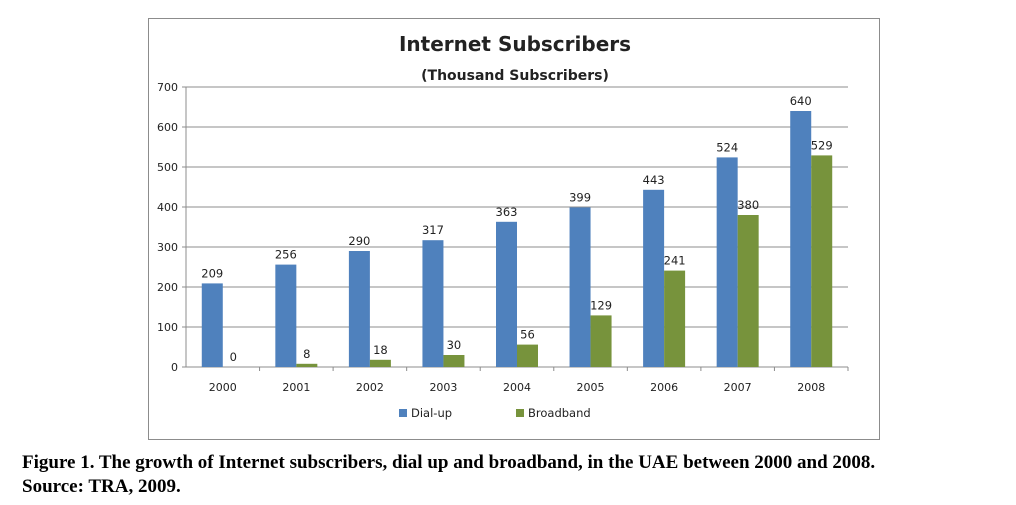 The height and width of the screenshot is (505, 1016). I want to click on data-label: 363, so click(507, 212).